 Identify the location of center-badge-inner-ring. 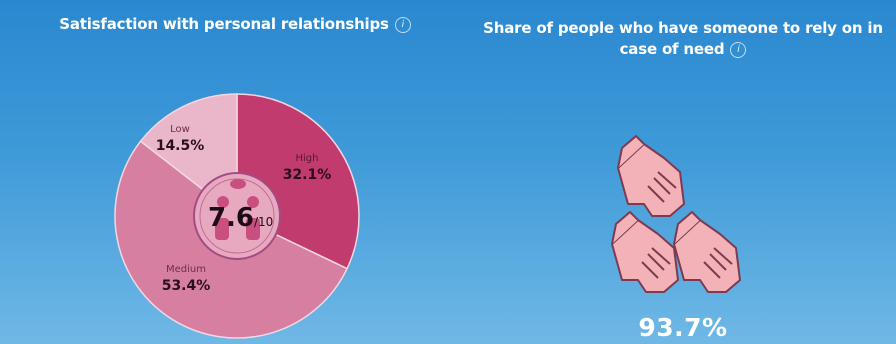
(237, 216).